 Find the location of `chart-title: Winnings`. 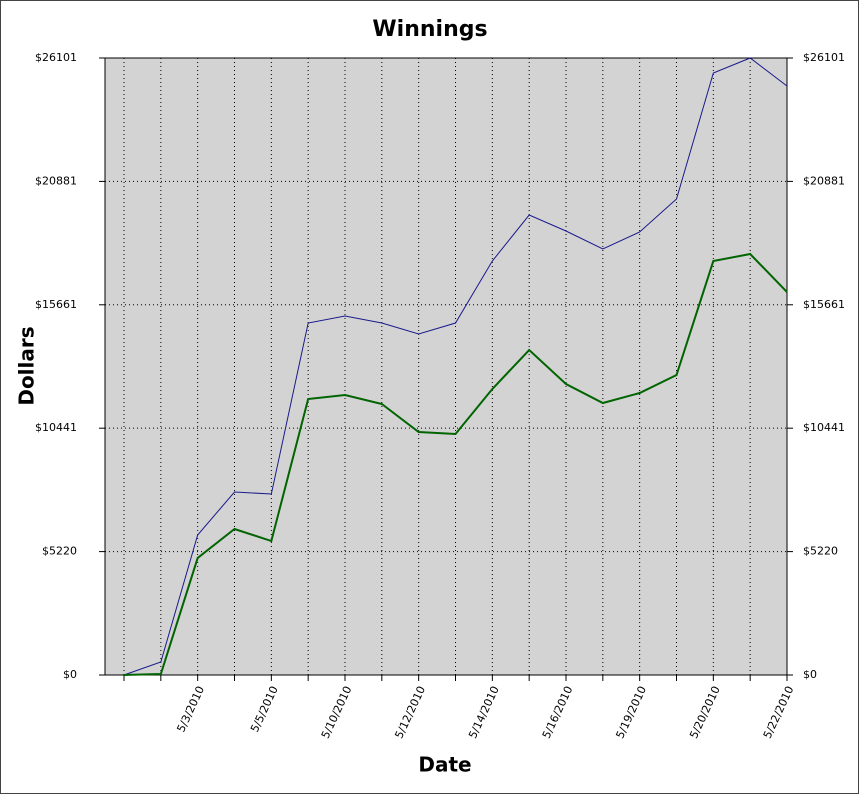

chart-title: Winnings is located at coordinates (429, 29).